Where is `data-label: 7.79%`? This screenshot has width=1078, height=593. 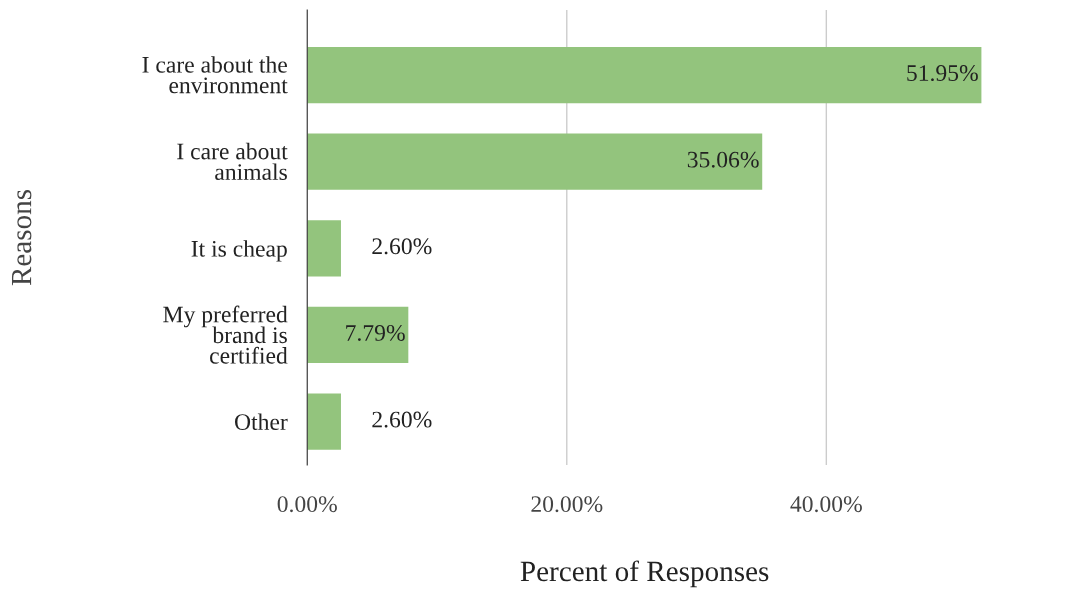 data-label: 7.79% is located at coordinates (375, 332).